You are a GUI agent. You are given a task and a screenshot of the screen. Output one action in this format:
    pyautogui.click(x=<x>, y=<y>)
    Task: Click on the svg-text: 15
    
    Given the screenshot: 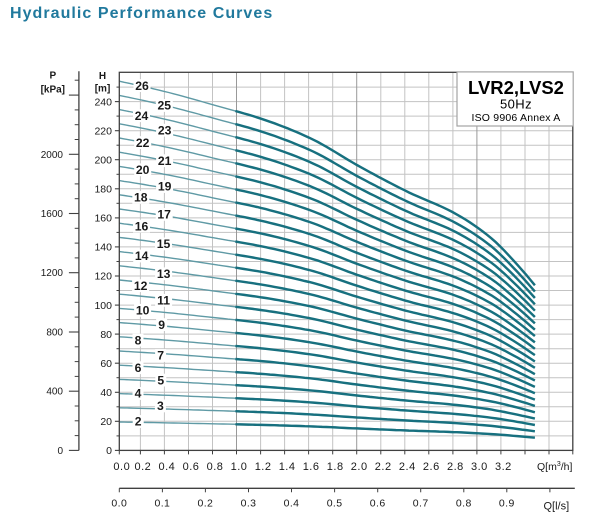 What is the action you would take?
    pyautogui.click(x=164, y=244)
    